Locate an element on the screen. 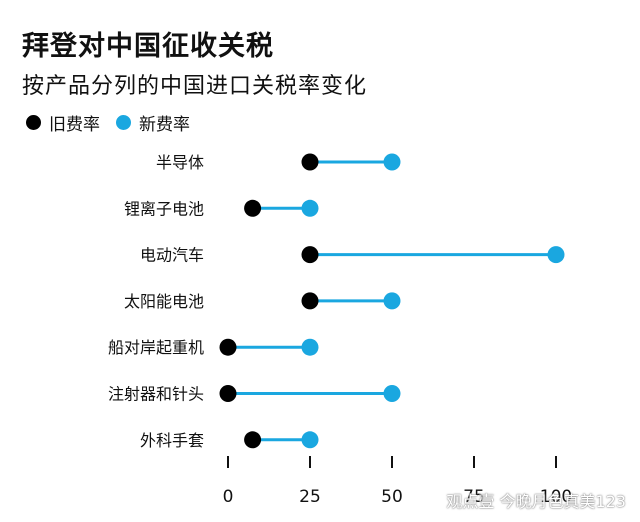  x-tick-label: 100 is located at coordinates (556, 497).